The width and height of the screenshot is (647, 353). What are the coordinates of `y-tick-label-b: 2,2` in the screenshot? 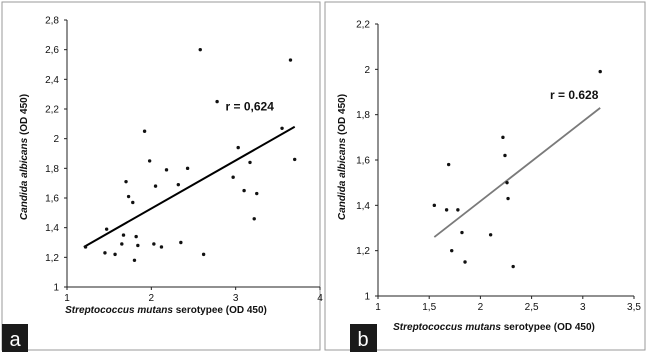 It's located at (363, 25).